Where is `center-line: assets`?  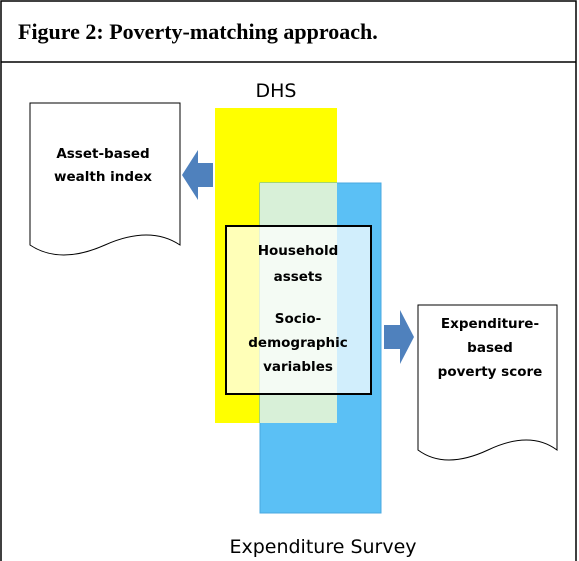
center-line: assets is located at coordinates (298, 277).